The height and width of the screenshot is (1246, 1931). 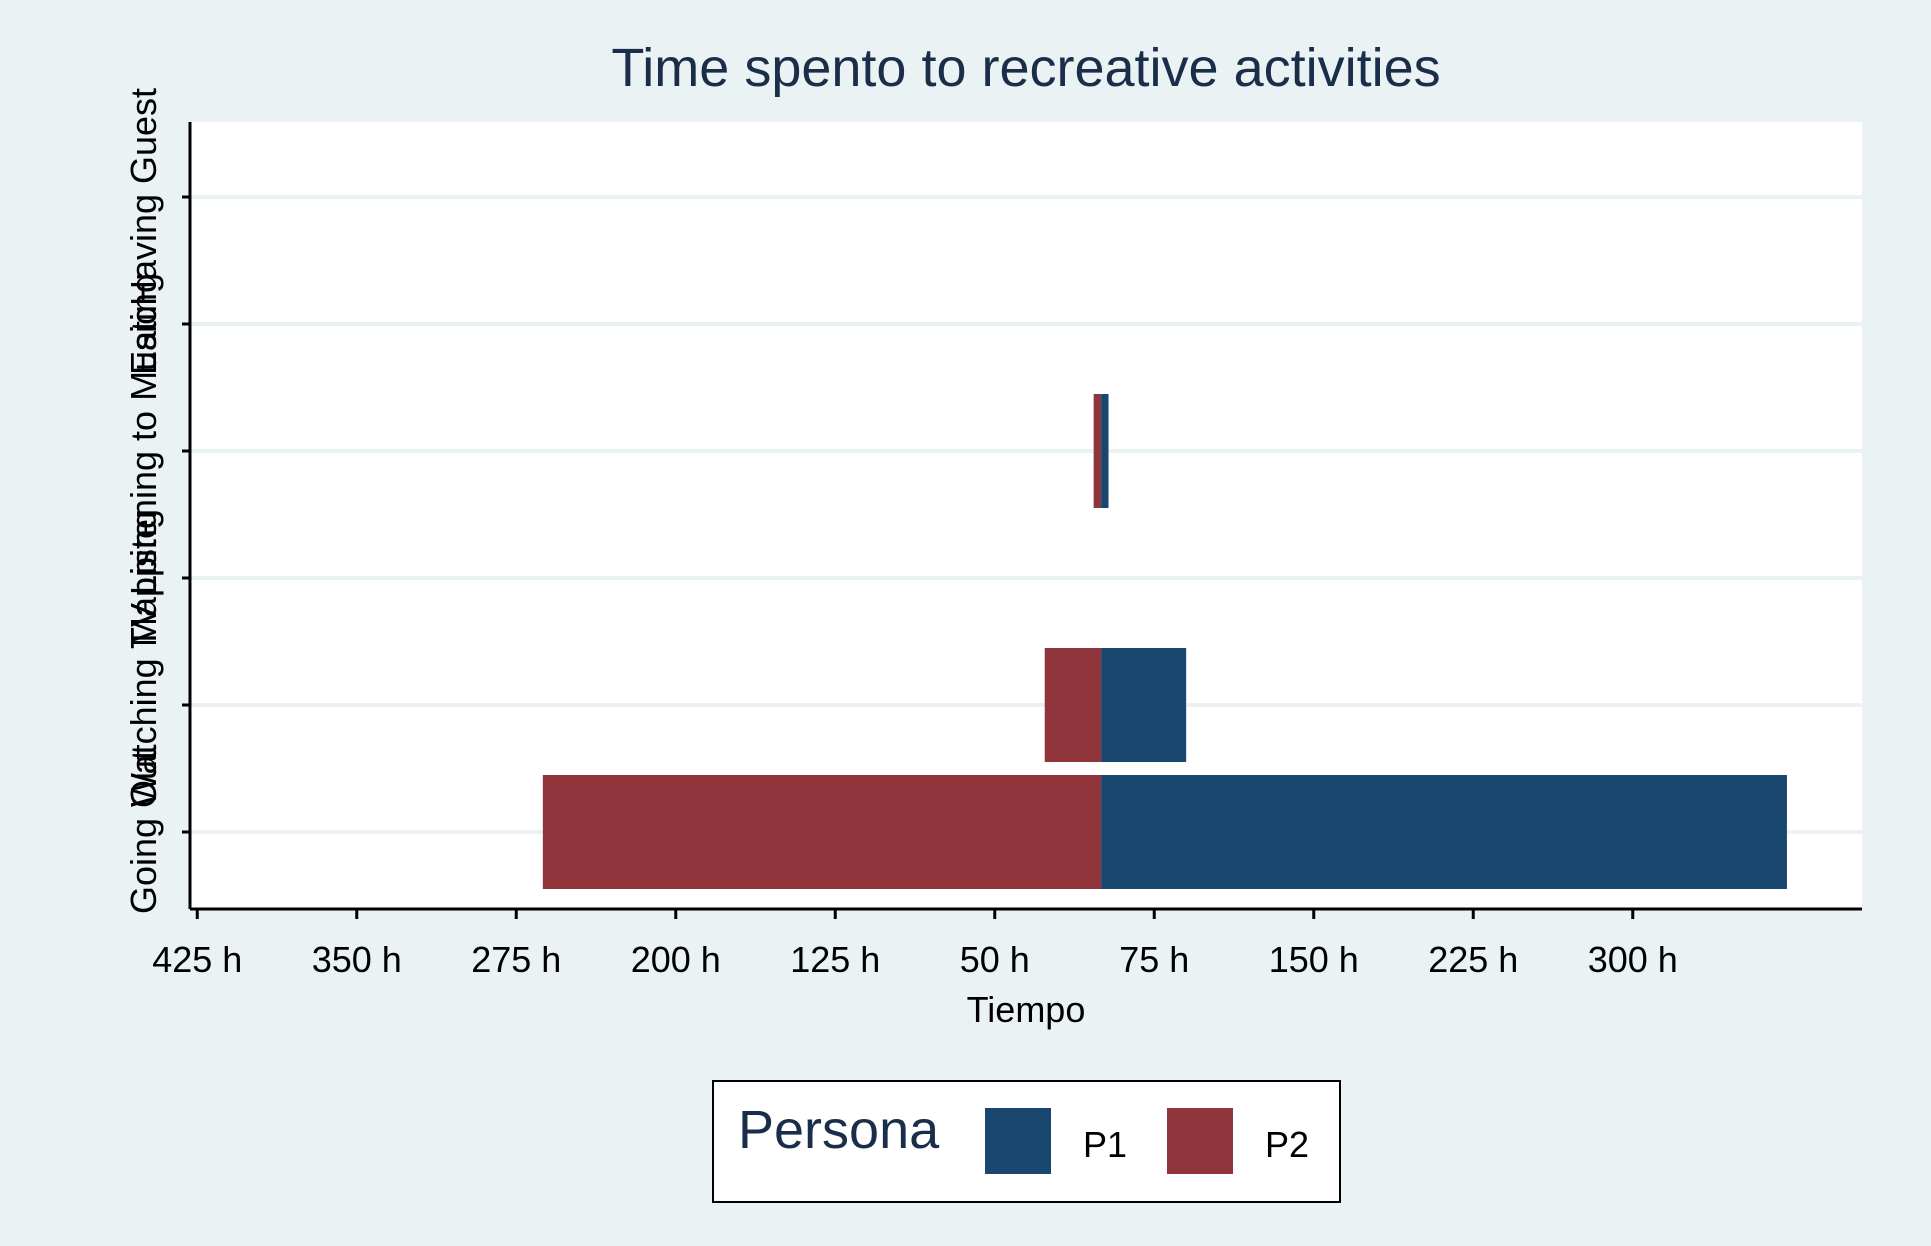 I want to click on x-tick-label: 75 h, so click(x=1154, y=959).